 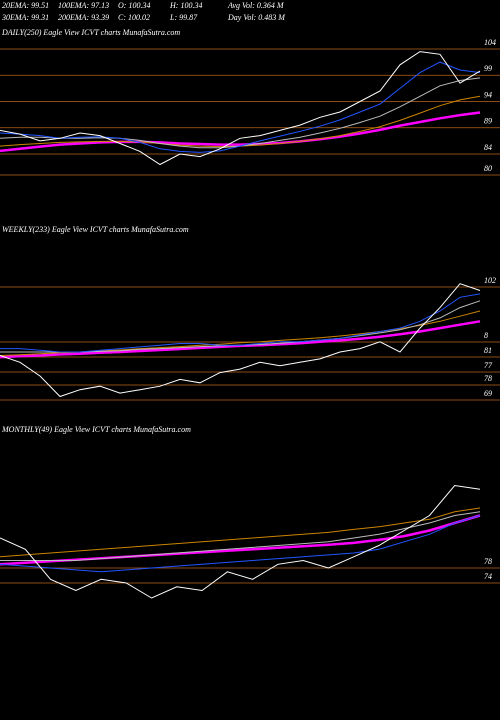 I want to click on y-tick-label: 84, so click(x=488, y=147).